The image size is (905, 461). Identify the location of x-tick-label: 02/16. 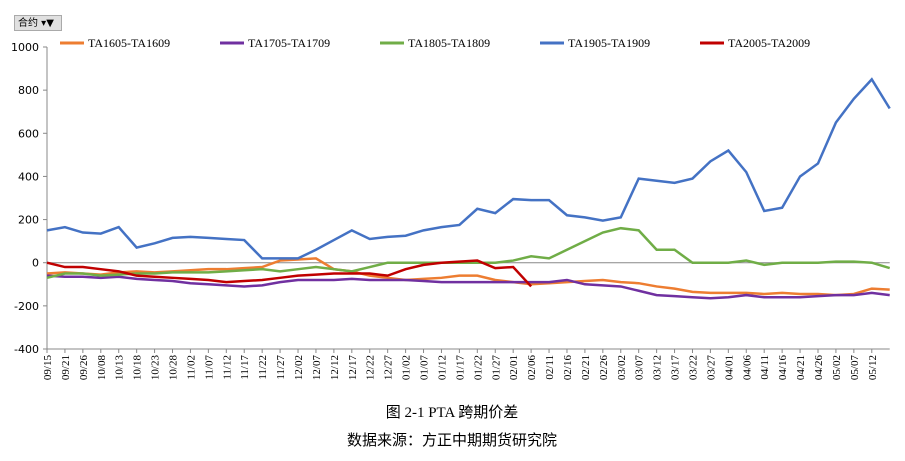
(568, 368).